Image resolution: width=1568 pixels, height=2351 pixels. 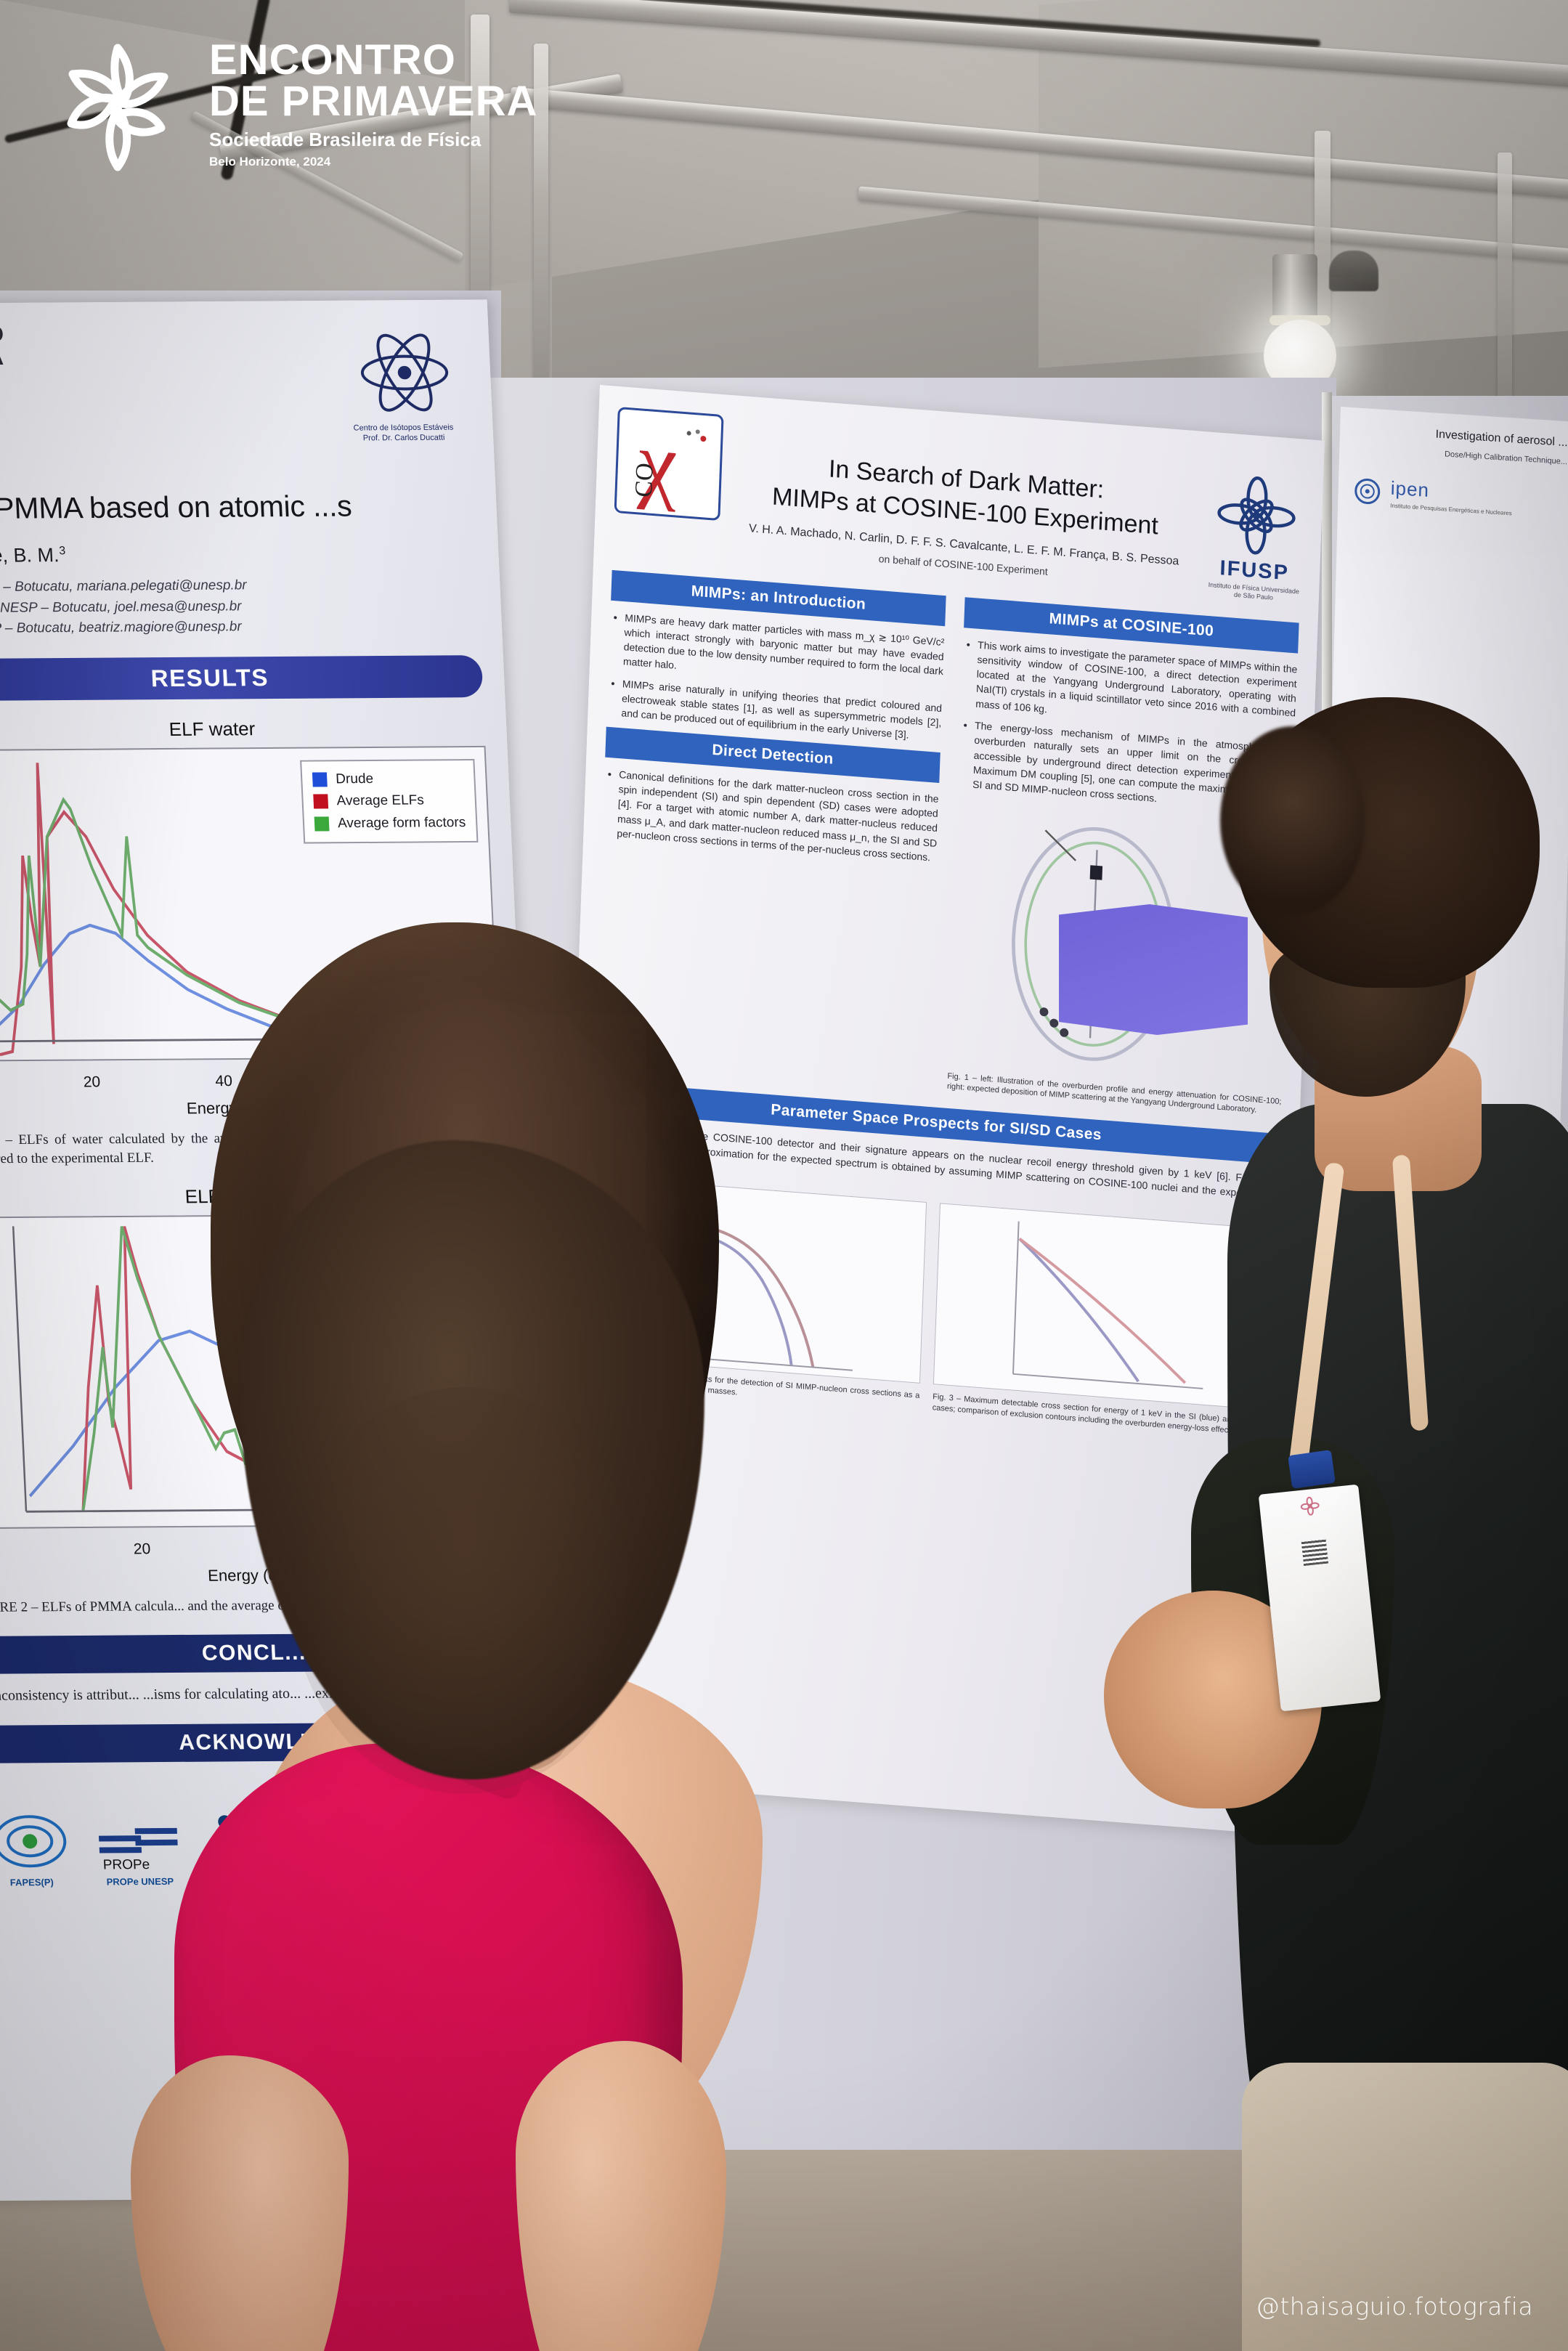 What do you see at coordinates (695, 443) in the screenshot?
I see `logo-dots-icon` at bounding box center [695, 443].